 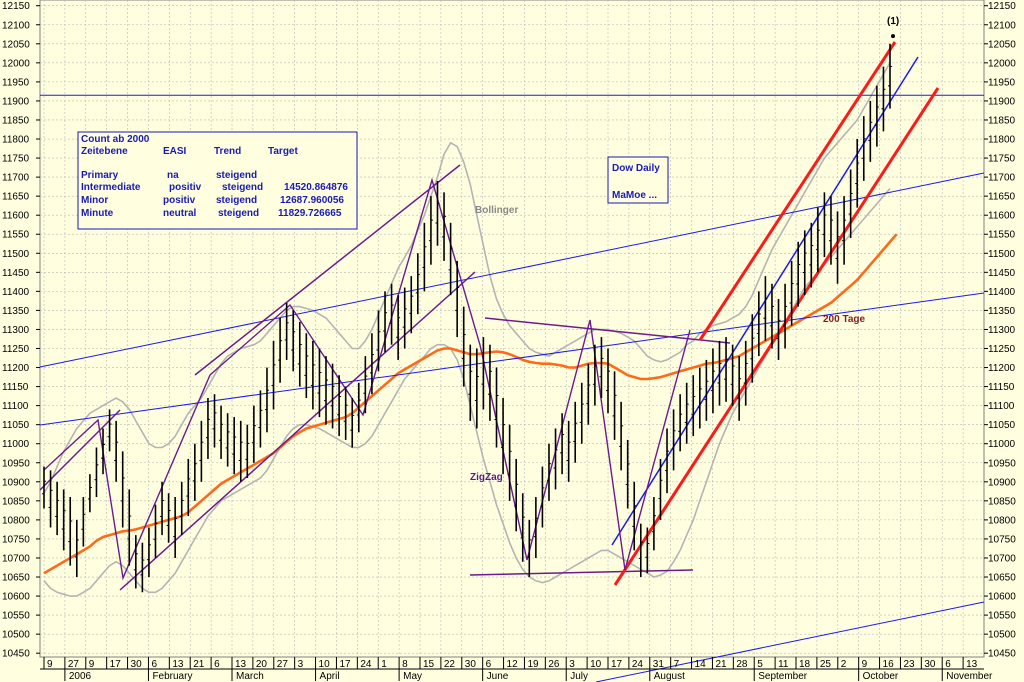 I want to click on y-tick-label-left: 10800, so click(x=16, y=520).